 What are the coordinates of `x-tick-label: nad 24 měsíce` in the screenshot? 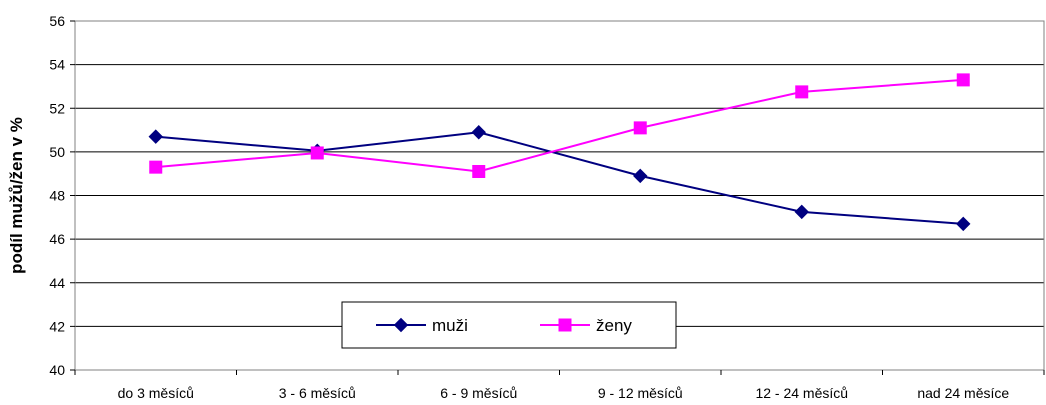 It's located at (963, 393).